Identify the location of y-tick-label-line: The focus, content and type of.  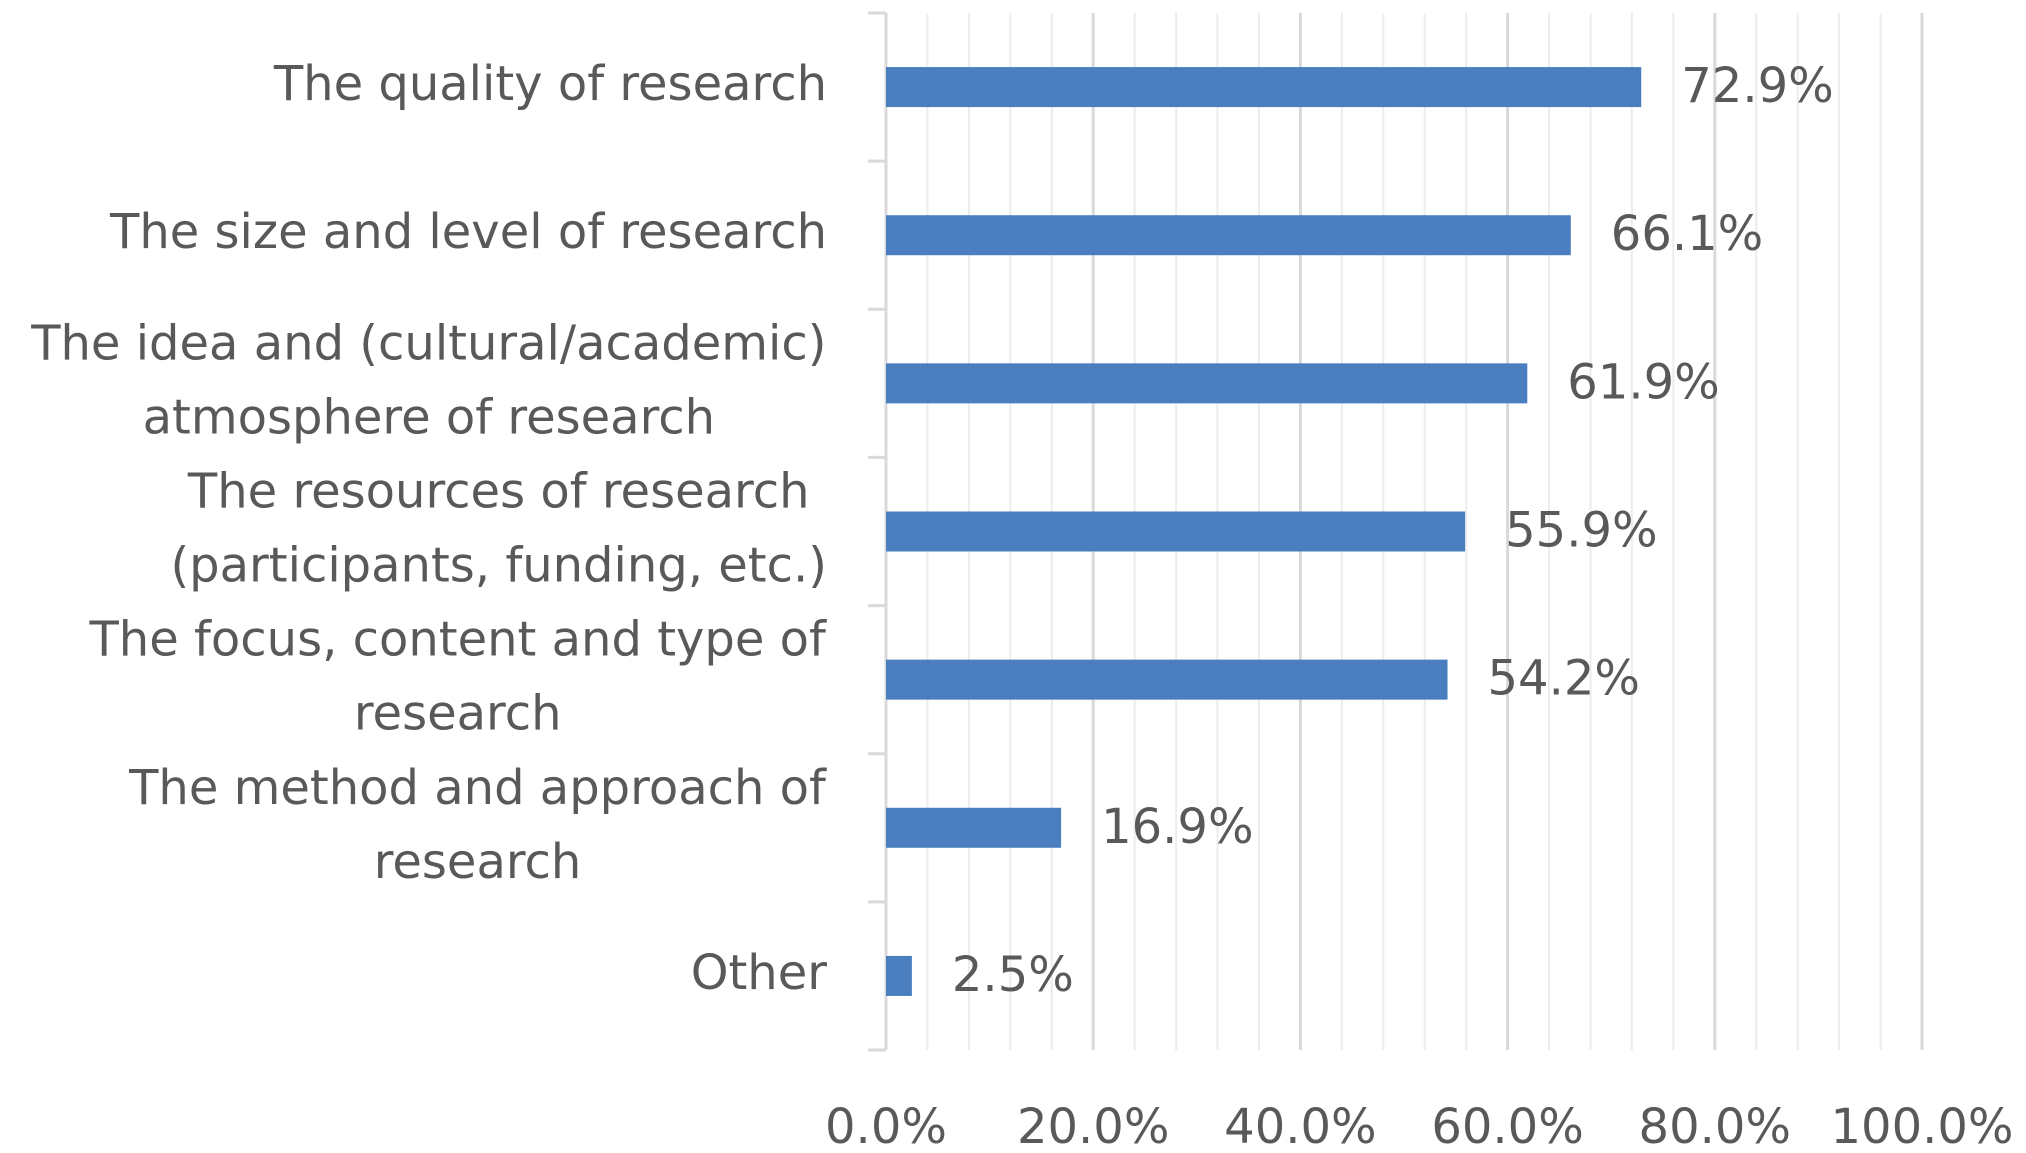
(457, 640).